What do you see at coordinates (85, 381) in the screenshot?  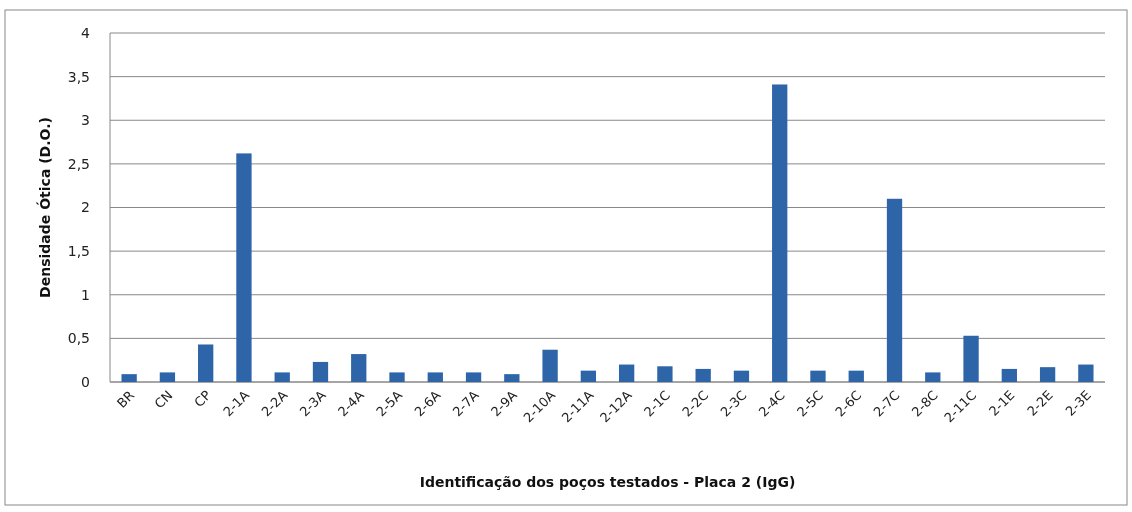 I see `y-tick-label: 0` at bounding box center [85, 381].